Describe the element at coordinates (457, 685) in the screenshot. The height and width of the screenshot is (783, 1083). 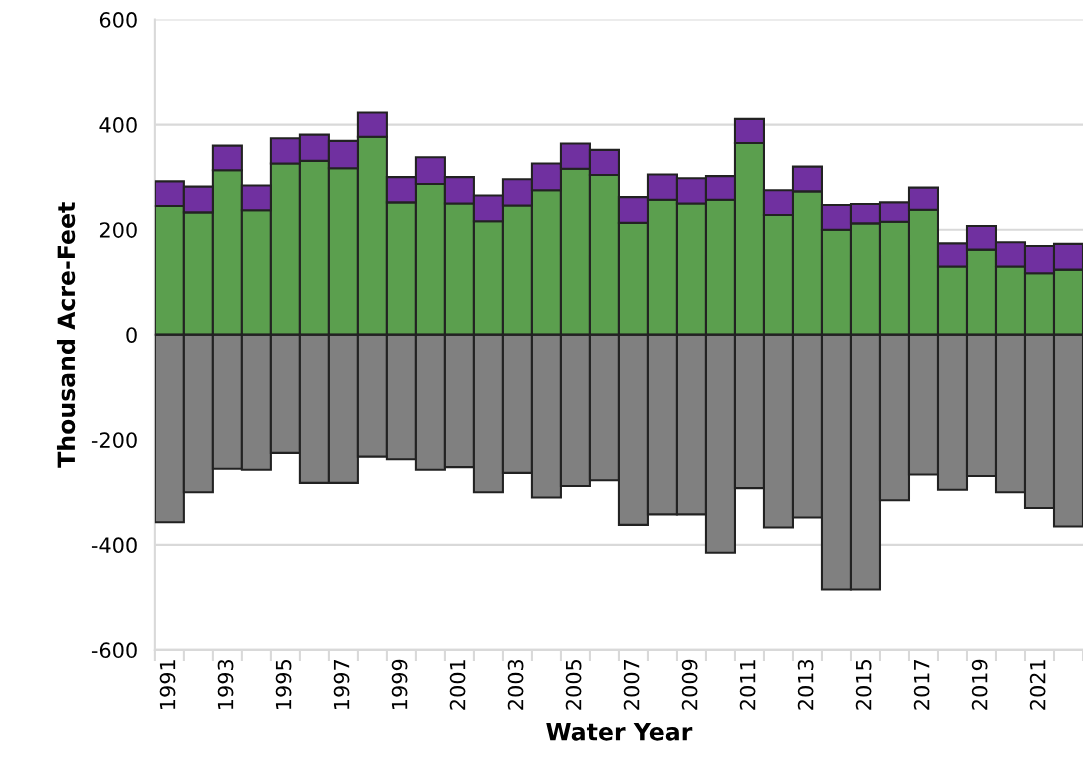
I see `x-tick-label: 2001` at that location.